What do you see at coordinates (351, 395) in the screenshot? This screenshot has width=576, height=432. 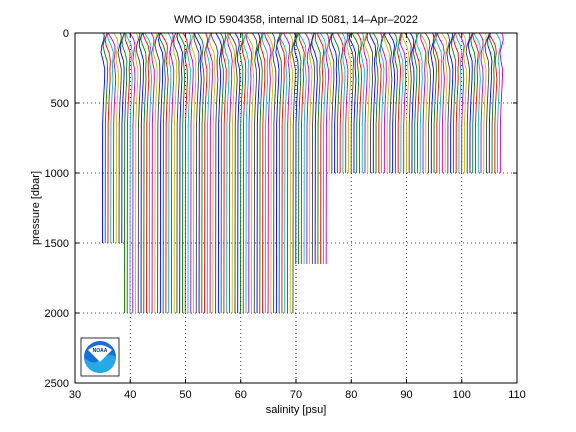 I see `x-tick-label: 80` at bounding box center [351, 395].